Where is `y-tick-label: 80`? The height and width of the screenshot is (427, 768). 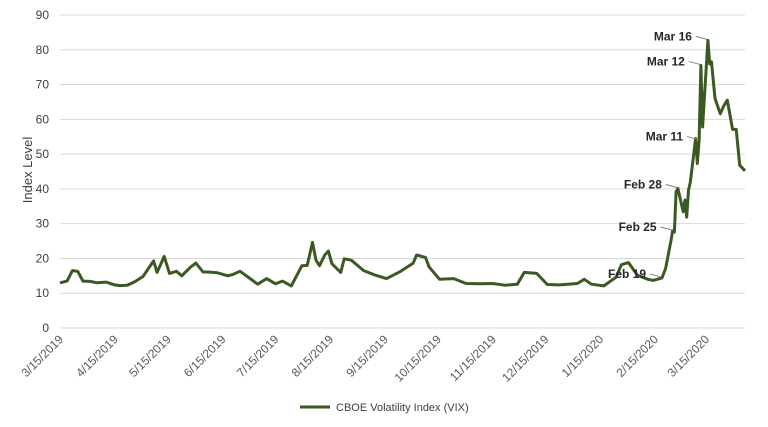 y-tick-label: 80 is located at coordinates (43, 50).